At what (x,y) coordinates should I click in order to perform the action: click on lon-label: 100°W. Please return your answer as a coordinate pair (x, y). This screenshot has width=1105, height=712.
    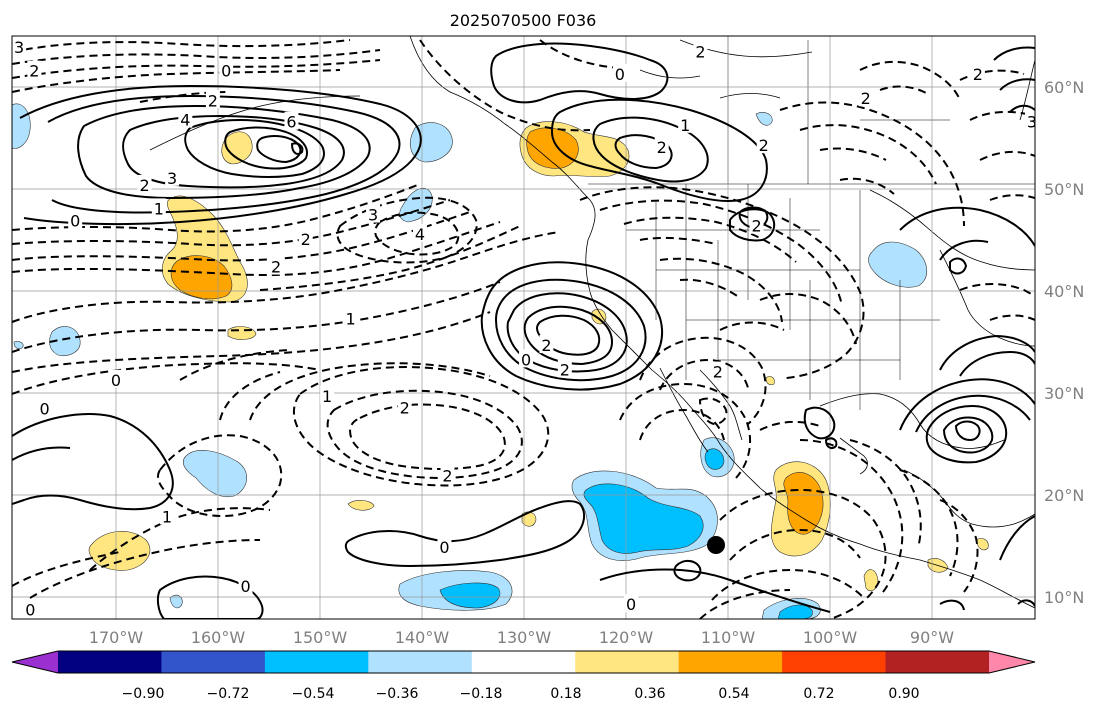
    Looking at the image, I should click on (830, 637).